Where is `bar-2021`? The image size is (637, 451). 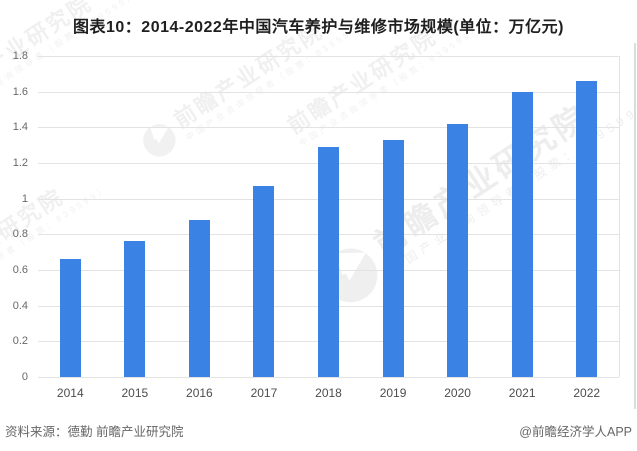
bar-2021 is located at coordinates (522, 234).